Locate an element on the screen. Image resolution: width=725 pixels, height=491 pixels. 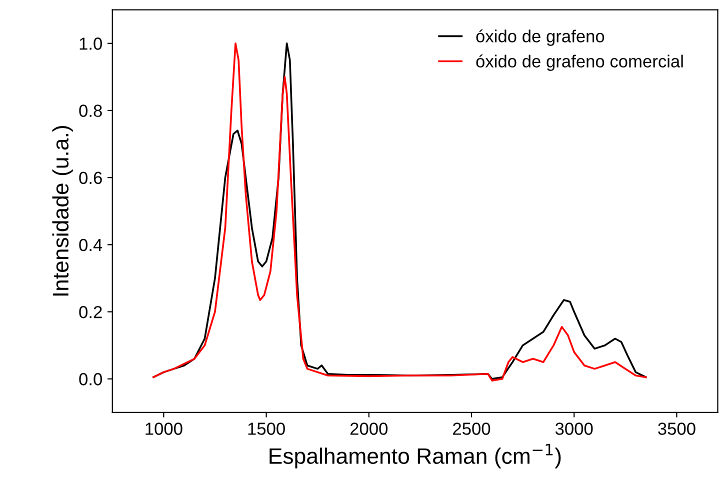
x-tick-label: 1000 is located at coordinates (164, 428).